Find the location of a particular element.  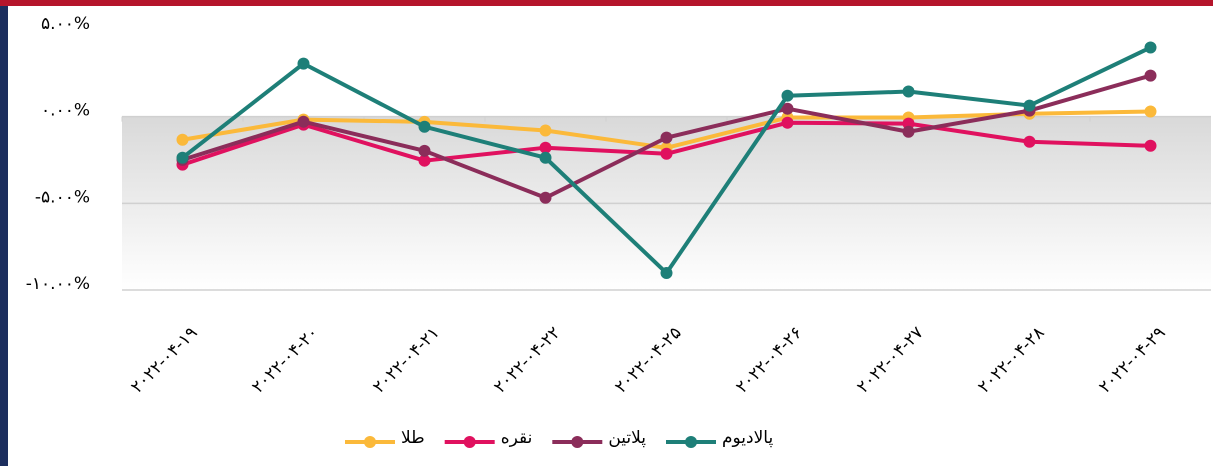

y-tick-label: ۰.۰۰% is located at coordinates (65, 111).